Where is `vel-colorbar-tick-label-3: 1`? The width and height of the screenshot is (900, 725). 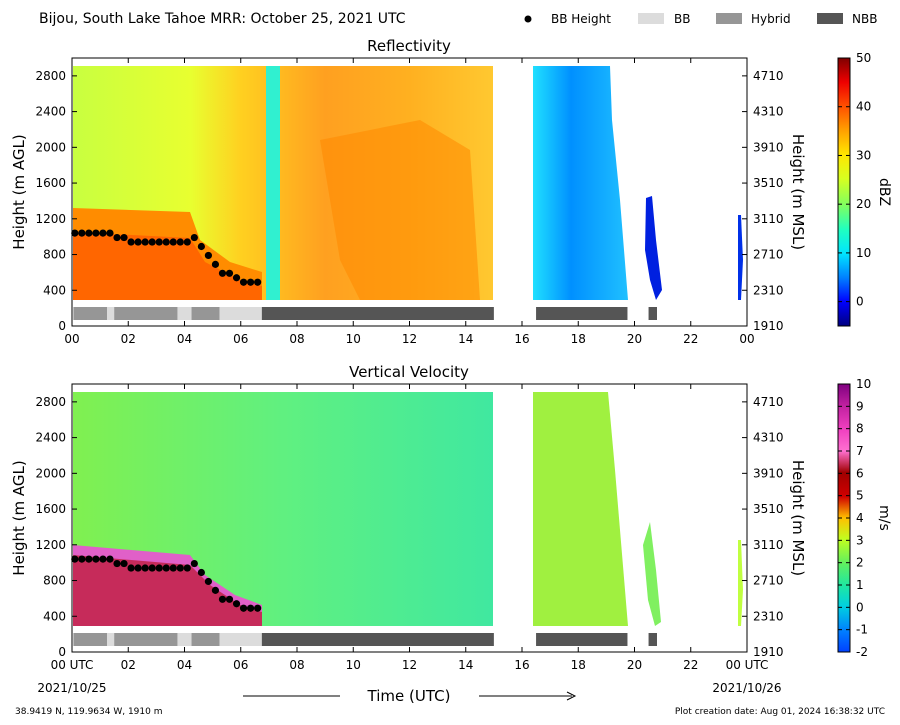 vel-colorbar-tick-label-3: 1 is located at coordinates (860, 585).